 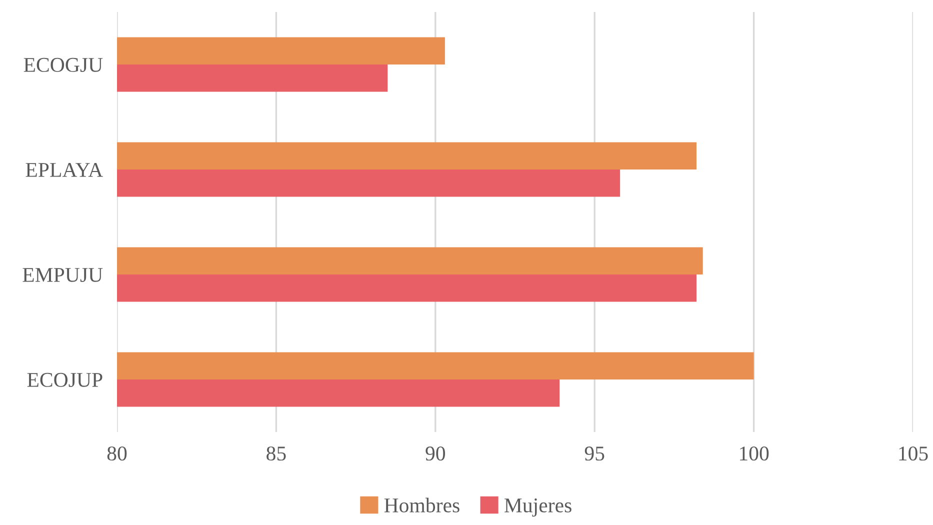 What do you see at coordinates (754, 453) in the screenshot?
I see `x-tick-label: 100` at bounding box center [754, 453].